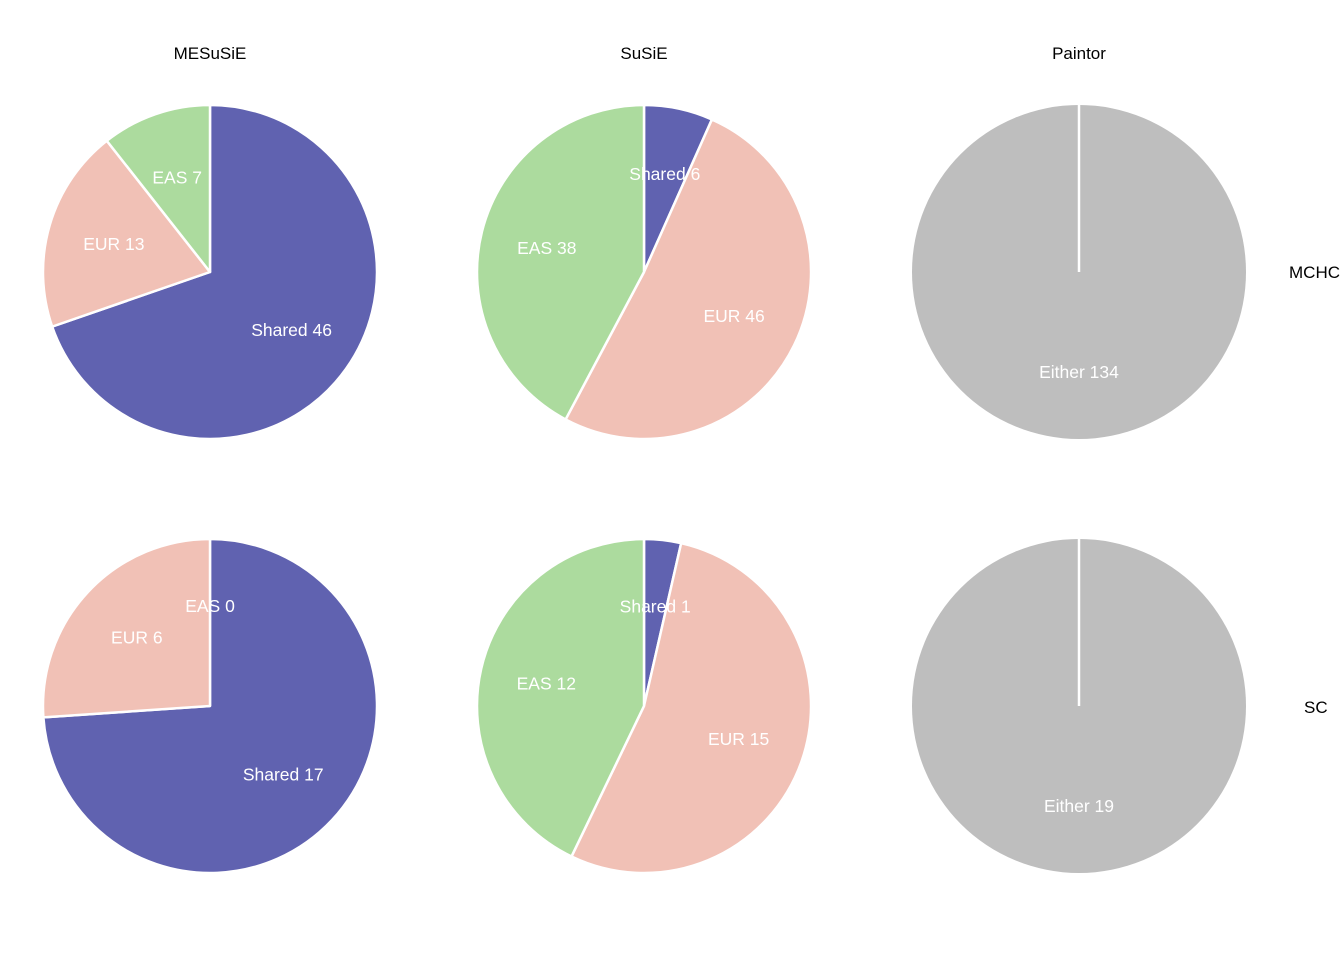  Describe the element at coordinates (688, 279) in the screenshot. I see `slice-susie-mchc-eur` at that location.